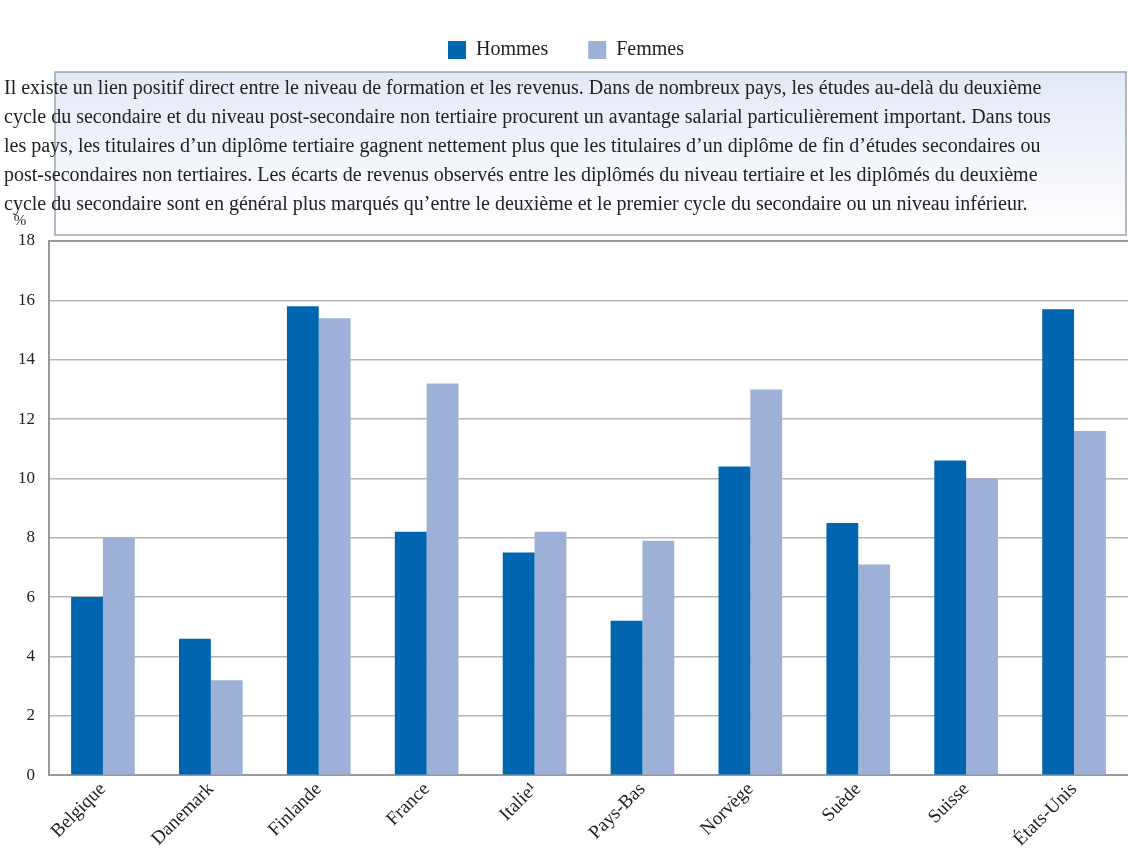  Describe the element at coordinates (512, 48) in the screenshot. I see `legend-label: Hommes` at that location.